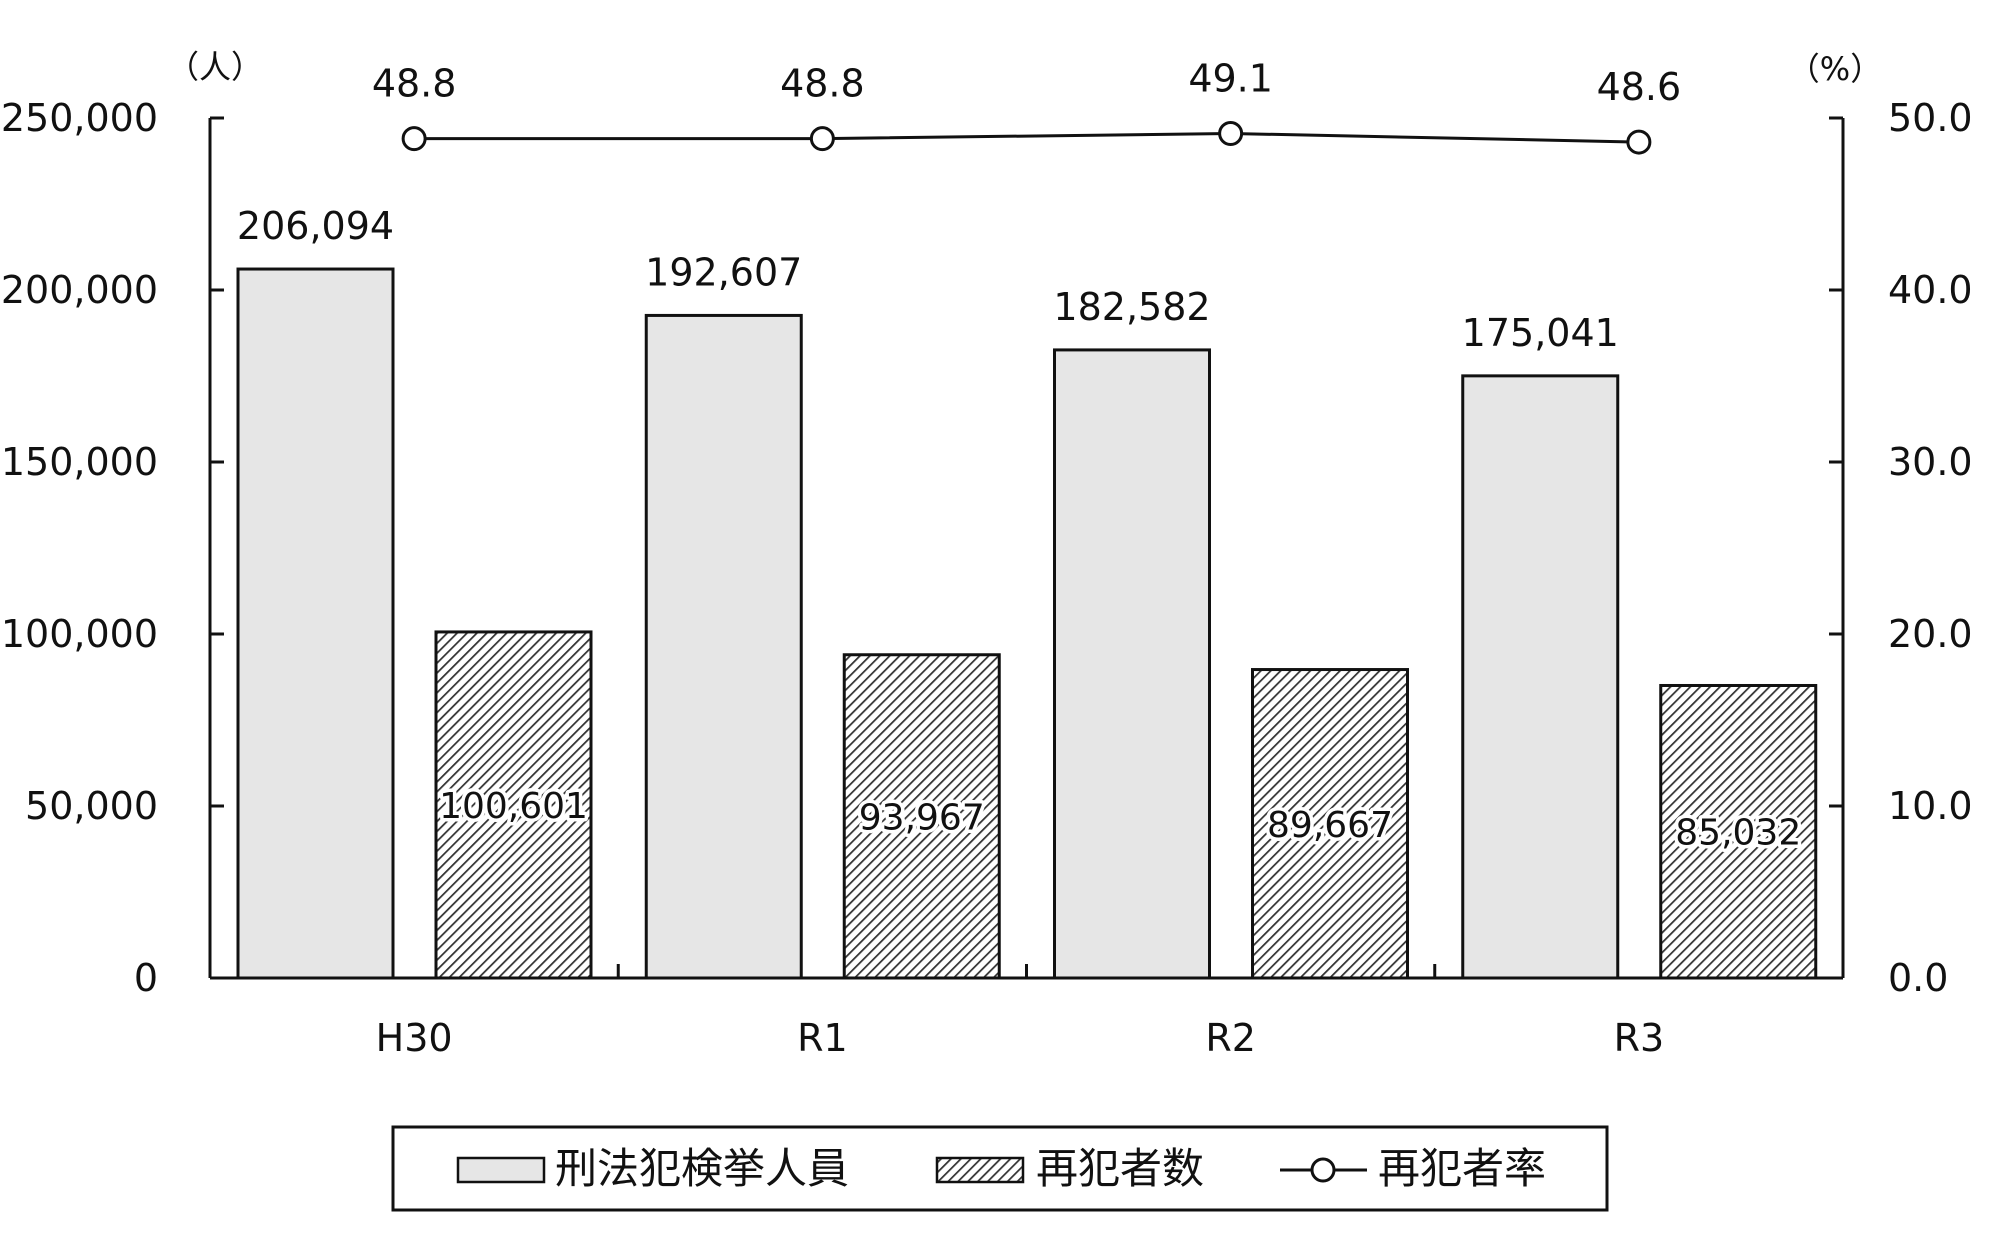  Describe the element at coordinates (1131, 307) in the screenshot. I see `bar-arrests-value-label: 182,582` at that location.